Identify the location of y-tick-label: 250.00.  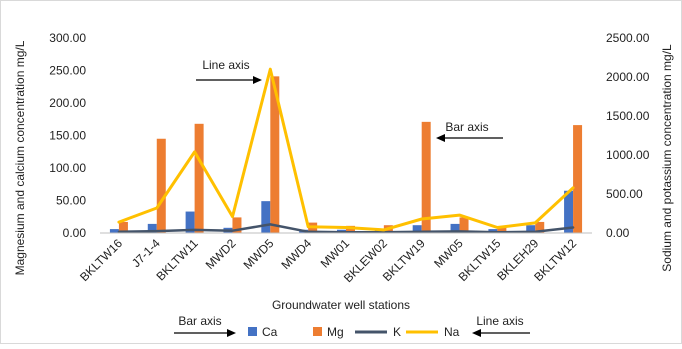
(67, 71).